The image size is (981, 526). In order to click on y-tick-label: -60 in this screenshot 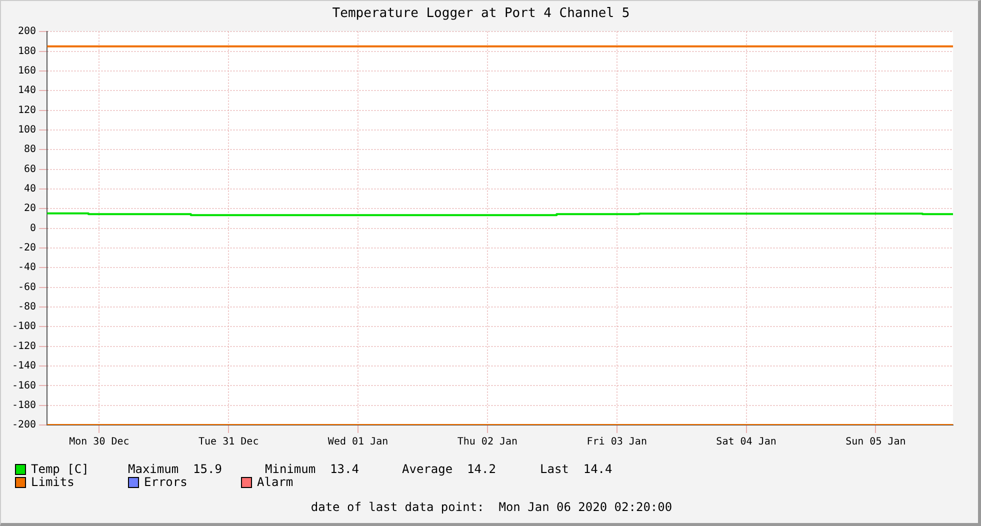, I will do `click(27, 287)`.